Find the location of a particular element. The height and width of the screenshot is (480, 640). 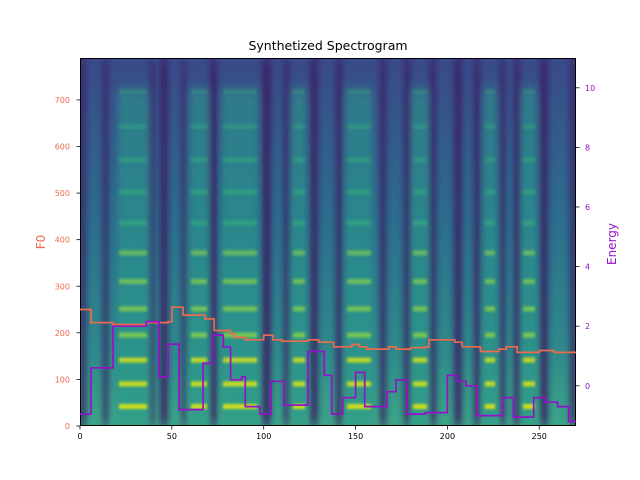

chart-title: Synthetized Spectrogram is located at coordinates (327, 45).